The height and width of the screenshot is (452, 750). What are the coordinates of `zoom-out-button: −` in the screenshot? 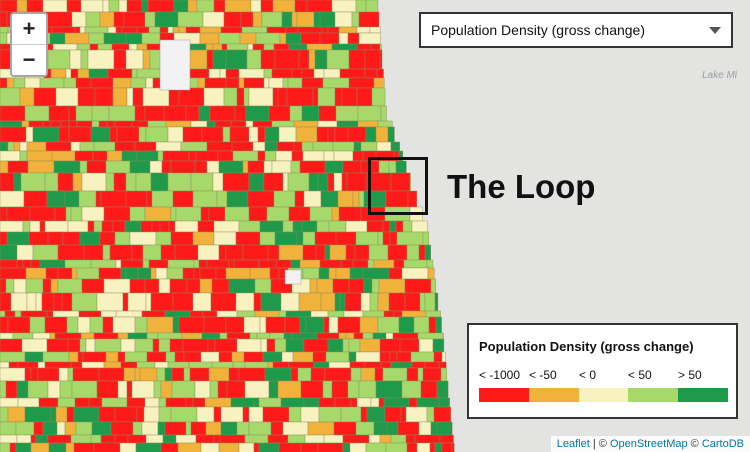 It's located at (29, 59).